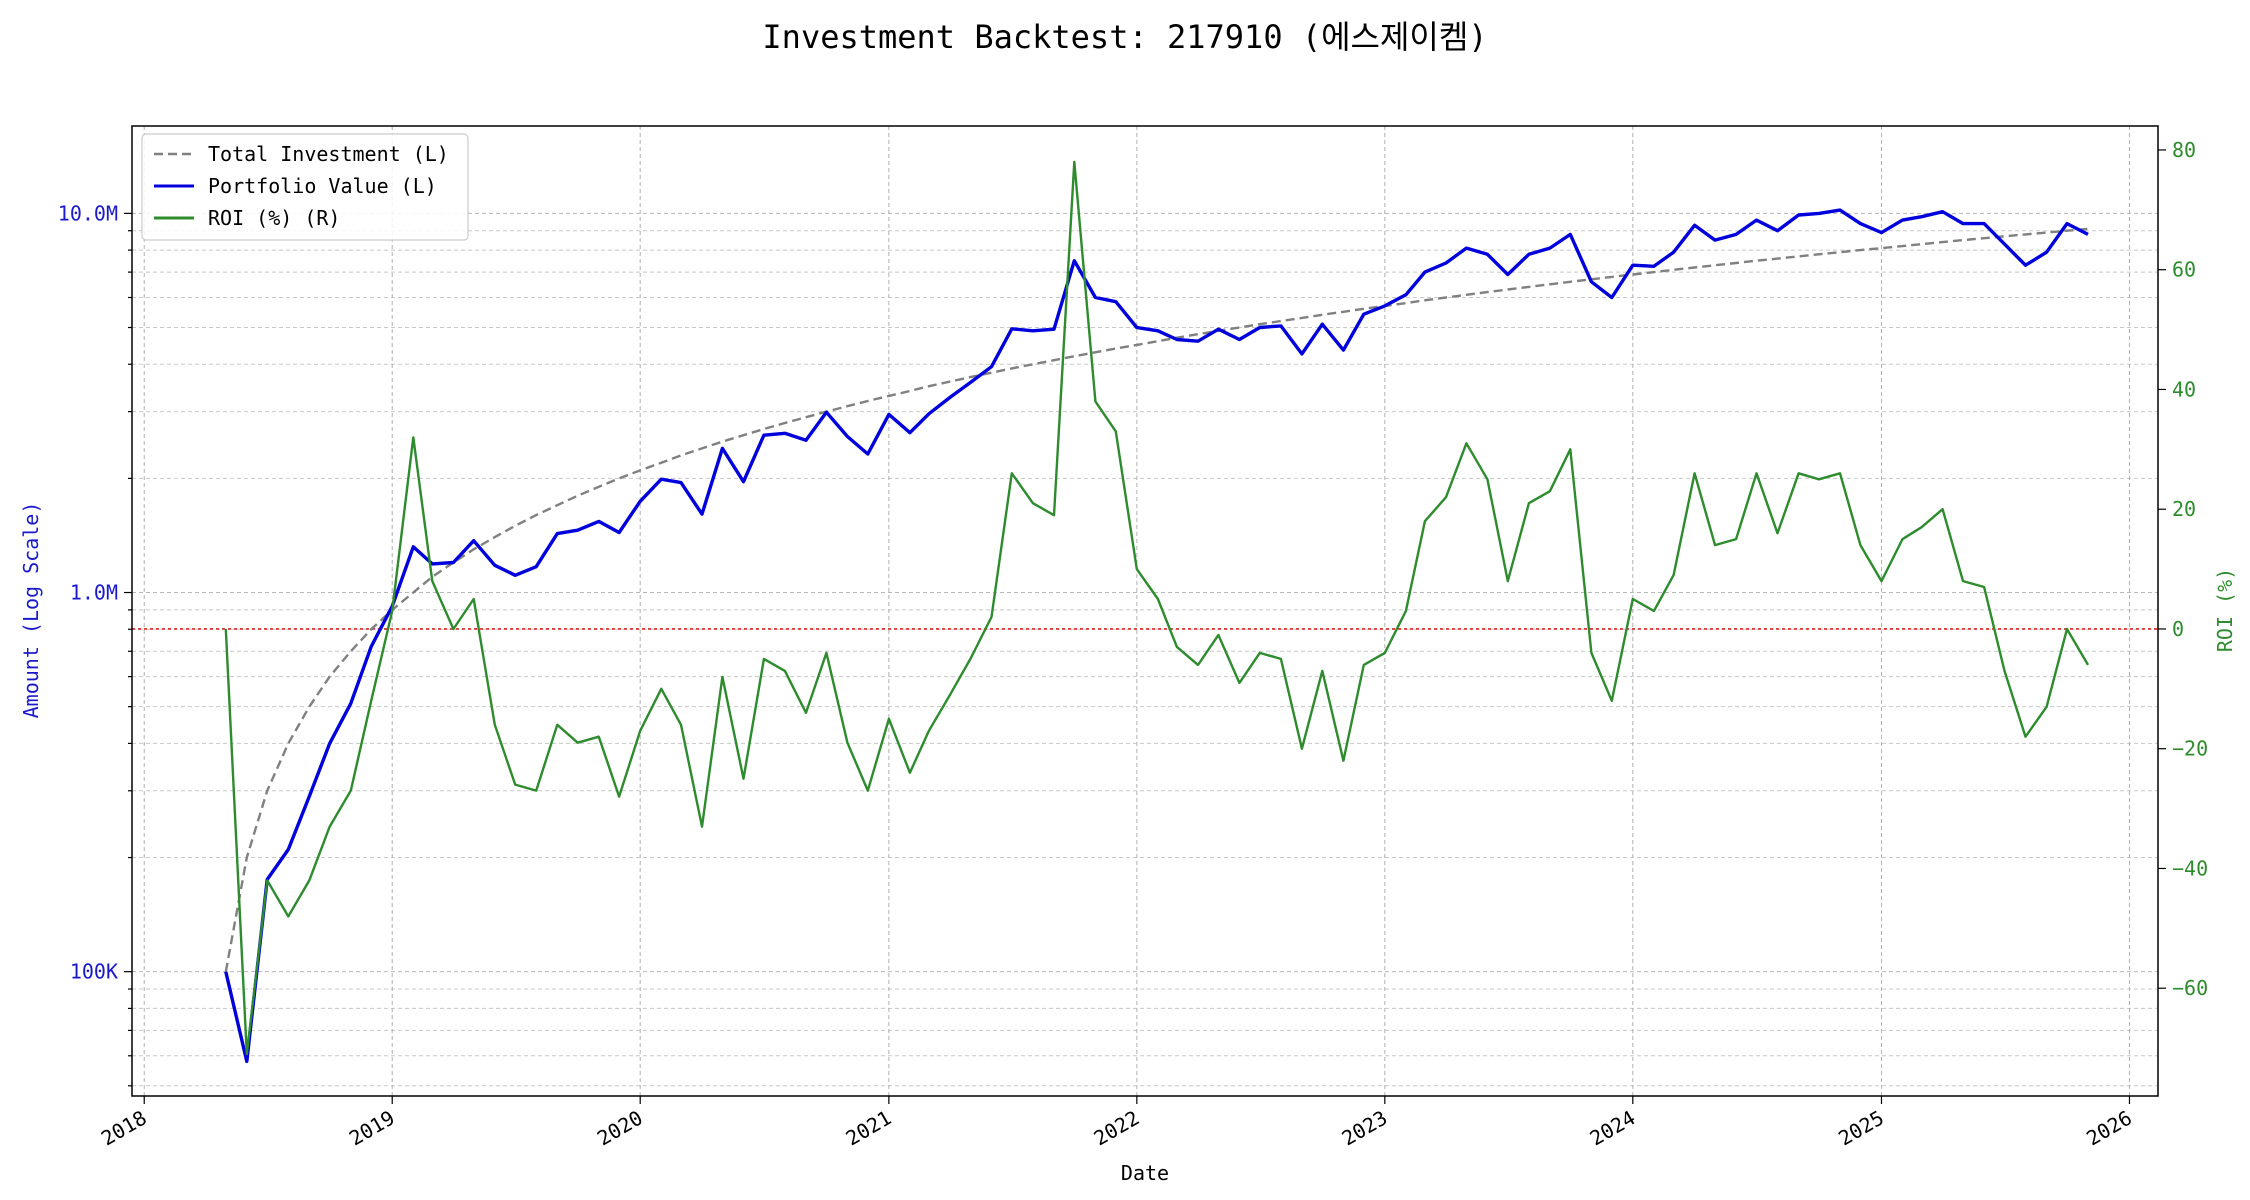 This screenshot has height=1200, width=2250. Describe the element at coordinates (322, 186) in the screenshot. I see `legend-label-2: Portfolio Value (L)` at that location.